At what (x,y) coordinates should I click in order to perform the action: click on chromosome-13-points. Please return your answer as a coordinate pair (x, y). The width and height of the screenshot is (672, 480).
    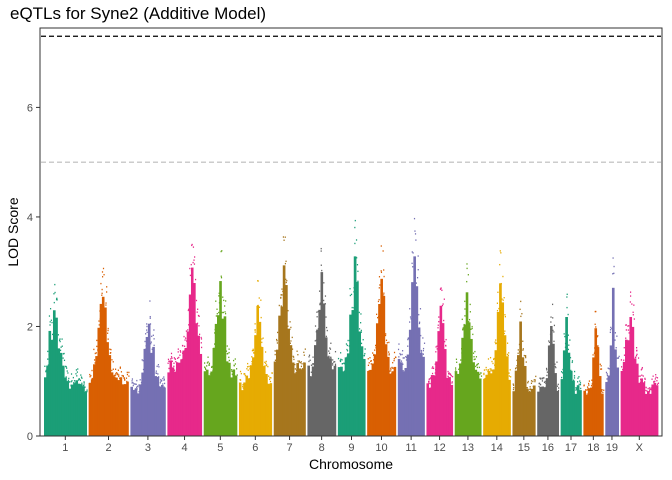
    Looking at the image, I should click on (468, 349).